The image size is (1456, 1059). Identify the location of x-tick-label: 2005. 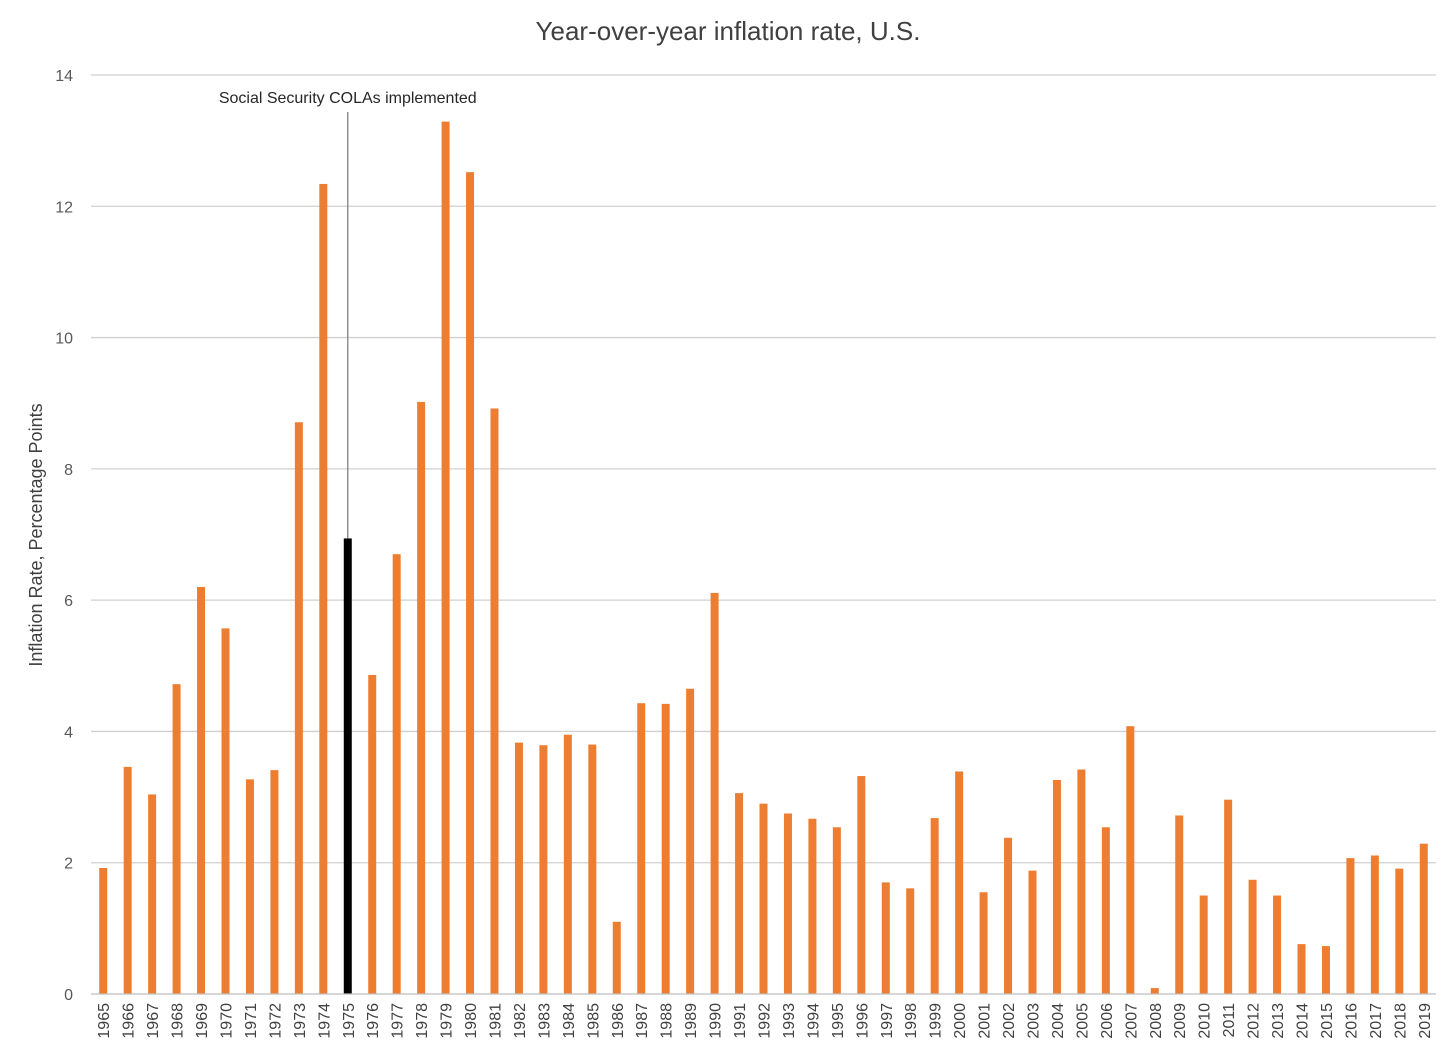
(1082, 1021).